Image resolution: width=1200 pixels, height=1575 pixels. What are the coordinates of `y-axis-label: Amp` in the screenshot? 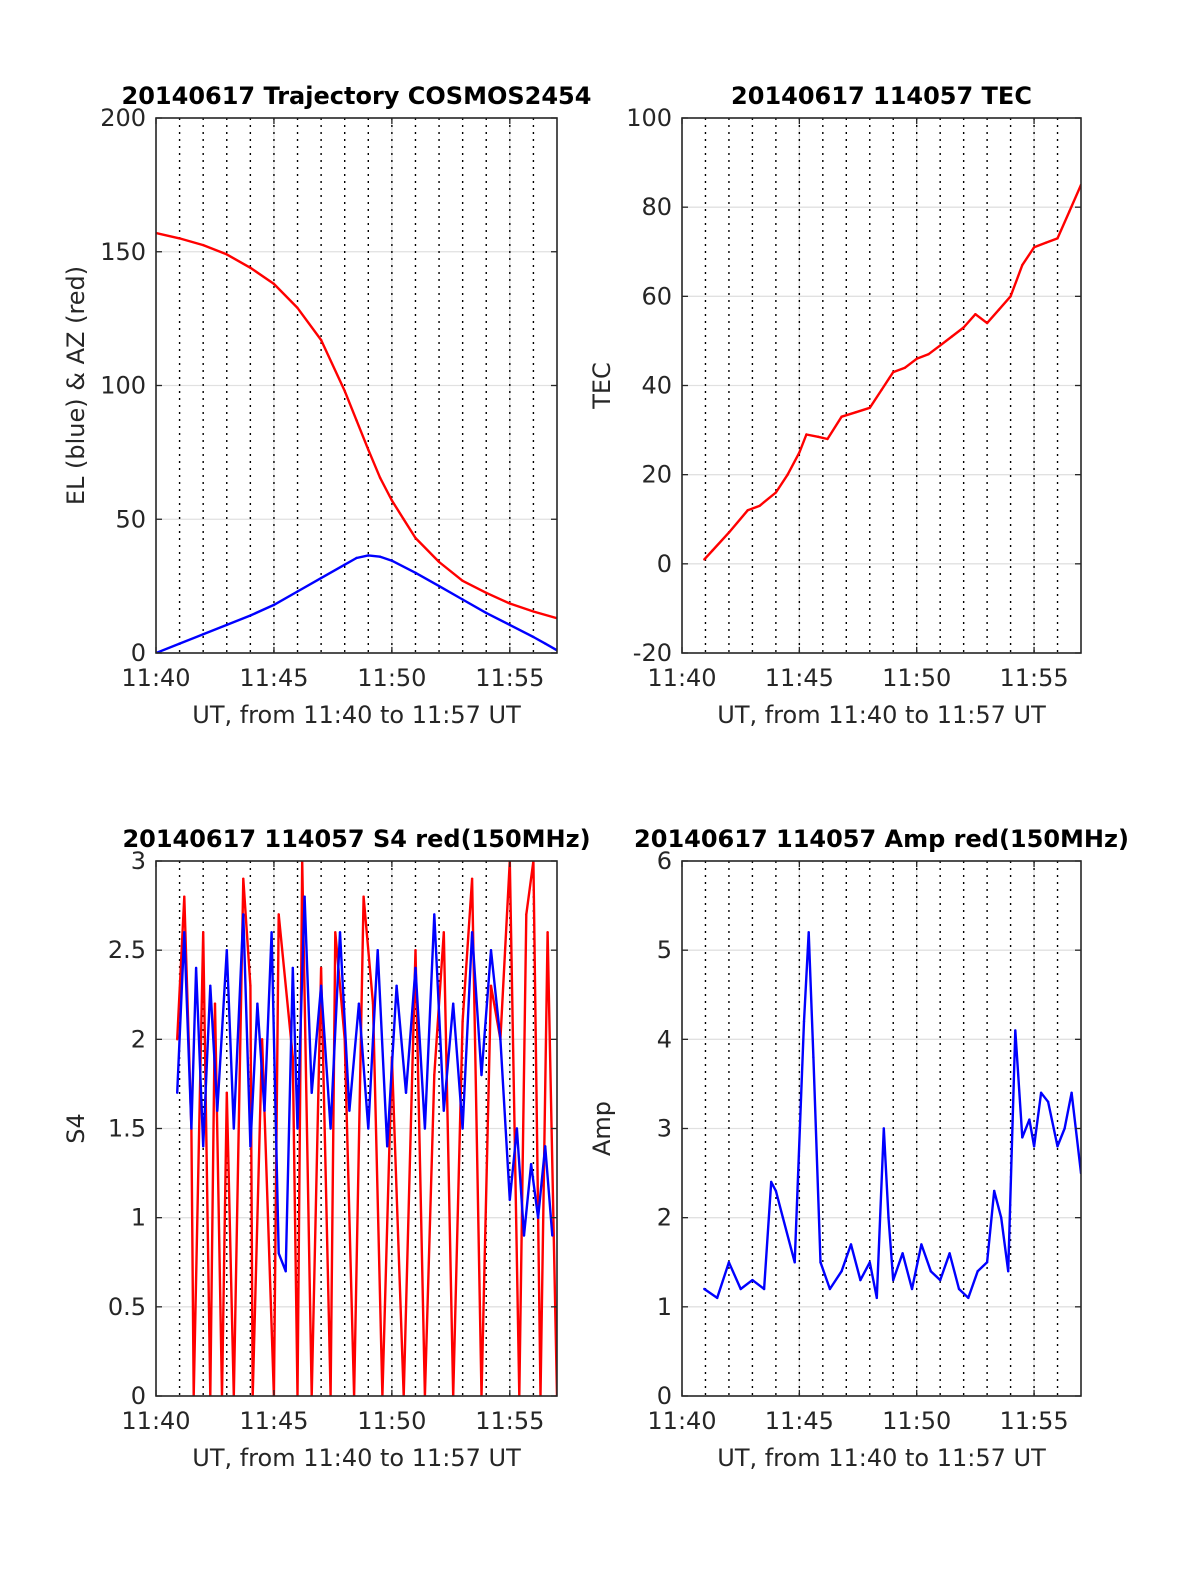 It's located at (602, 1128).